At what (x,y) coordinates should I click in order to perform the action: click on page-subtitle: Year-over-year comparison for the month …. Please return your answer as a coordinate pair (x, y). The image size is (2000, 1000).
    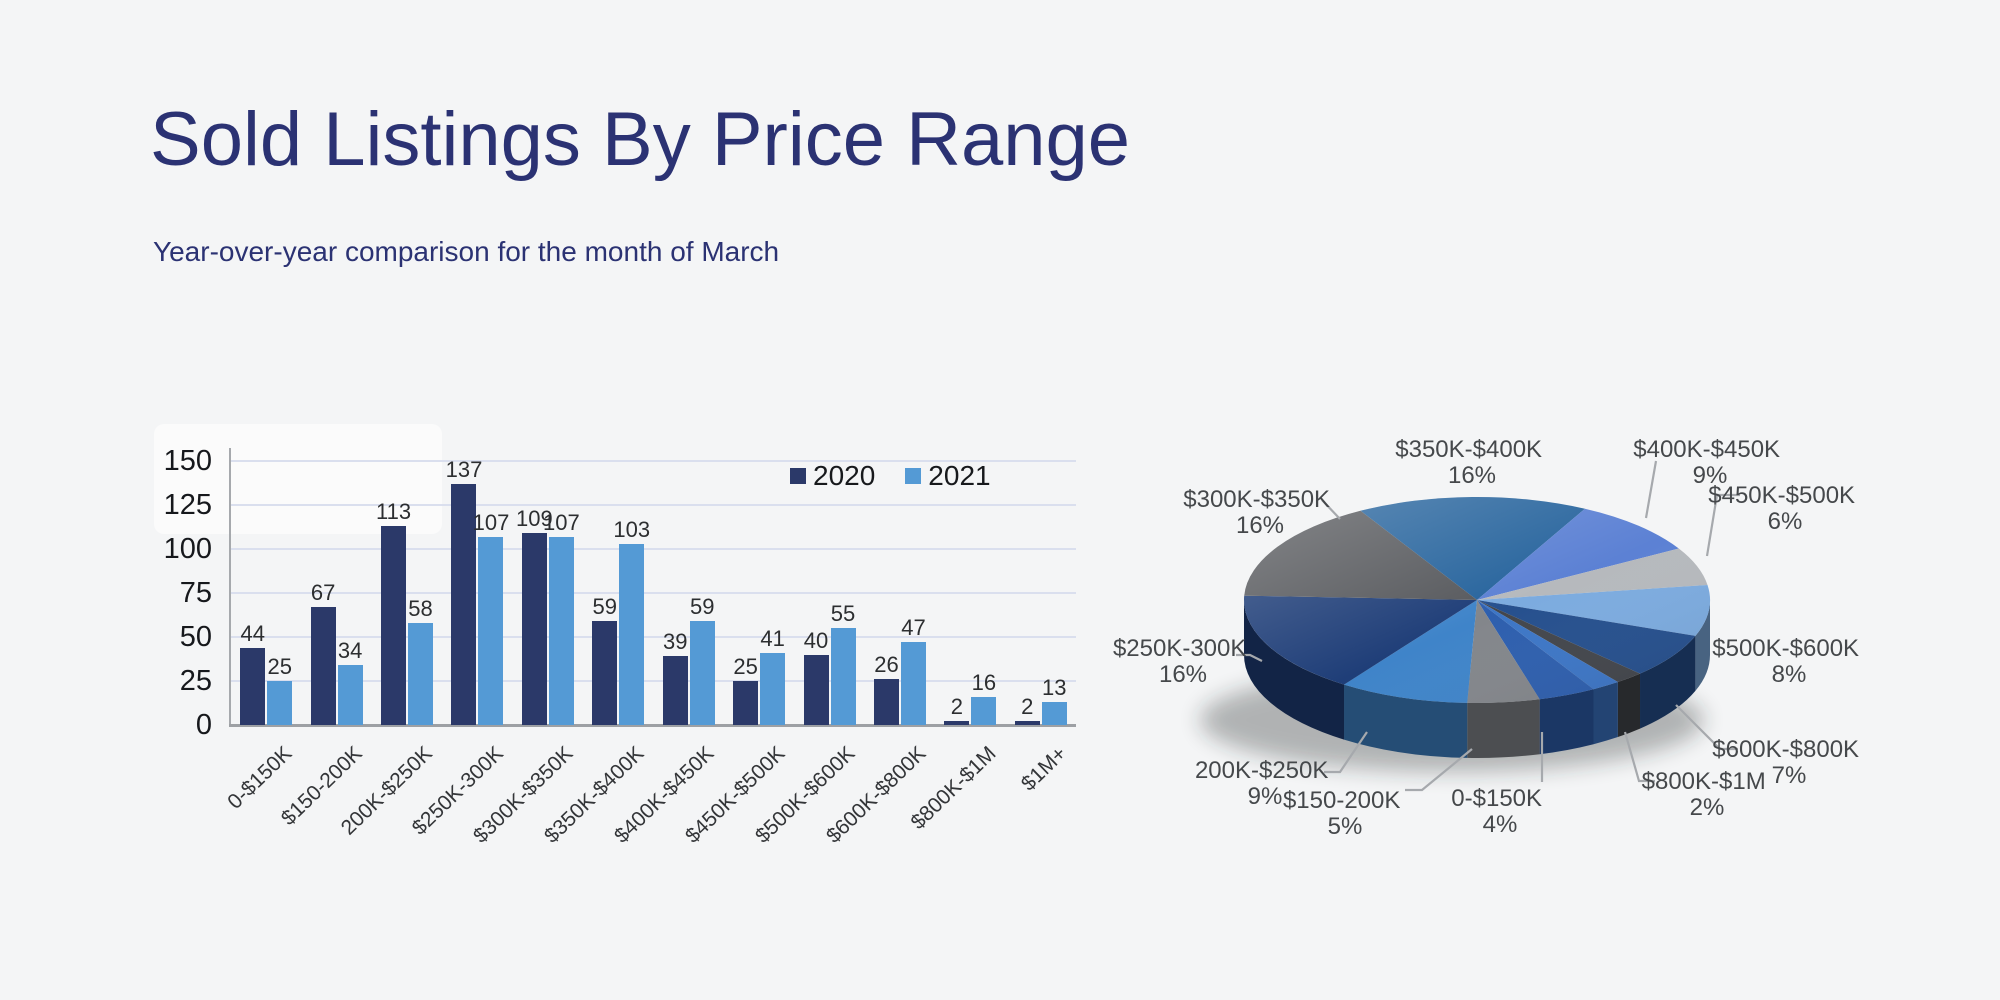
    Looking at the image, I should click on (466, 251).